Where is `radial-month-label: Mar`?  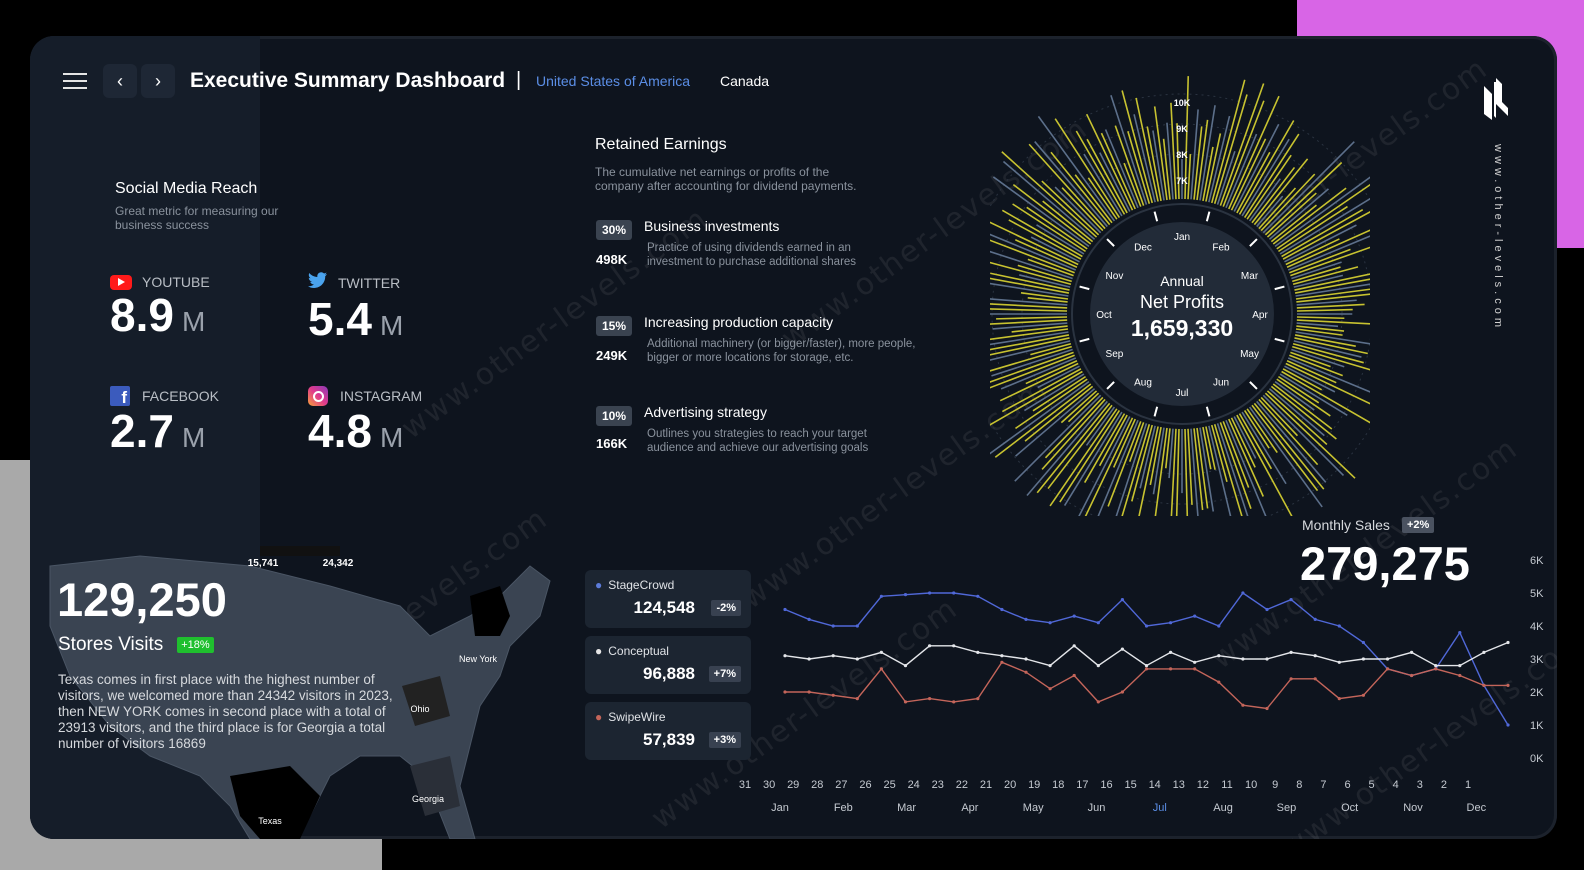
radial-month-label: Mar is located at coordinates (1250, 276).